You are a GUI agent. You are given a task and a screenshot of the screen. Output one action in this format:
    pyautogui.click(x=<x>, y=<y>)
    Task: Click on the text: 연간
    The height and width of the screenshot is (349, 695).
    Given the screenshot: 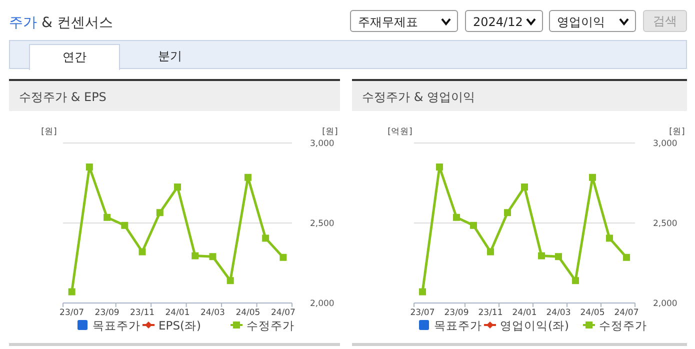 What is the action you would take?
    pyautogui.click(x=74, y=57)
    